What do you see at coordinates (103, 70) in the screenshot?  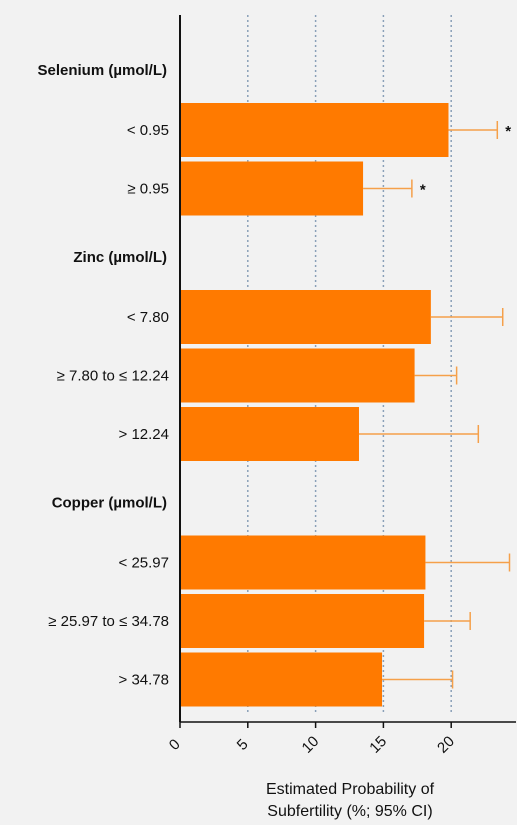 I see `group-label-selenium: Selenium (µmol/L)` at bounding box center [103, 70].